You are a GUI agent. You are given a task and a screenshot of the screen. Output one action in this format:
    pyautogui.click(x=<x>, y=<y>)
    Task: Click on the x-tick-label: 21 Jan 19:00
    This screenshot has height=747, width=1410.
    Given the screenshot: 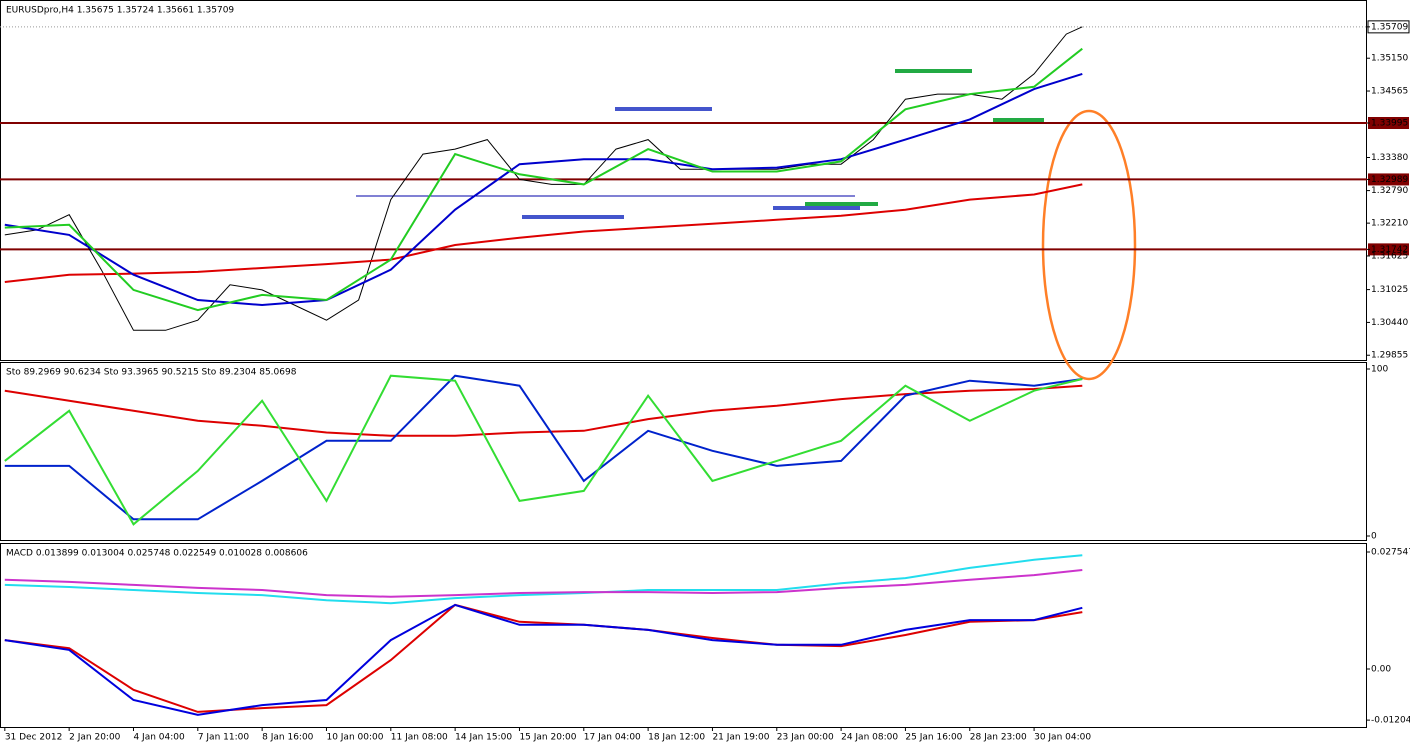 What is the action you would take?
    pyautogui.click(x=740, y=738)
    